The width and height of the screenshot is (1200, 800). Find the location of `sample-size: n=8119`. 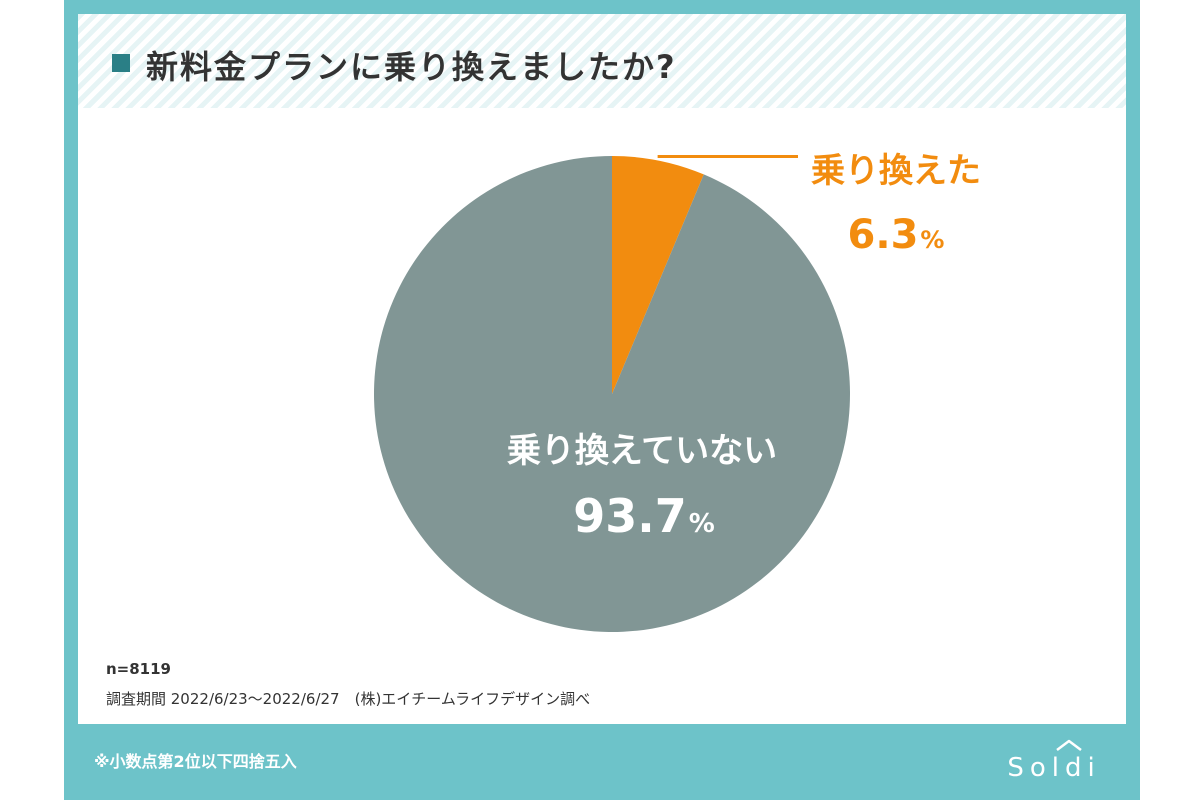

sample-size: n=8119 is located at coordinates (138, 669).